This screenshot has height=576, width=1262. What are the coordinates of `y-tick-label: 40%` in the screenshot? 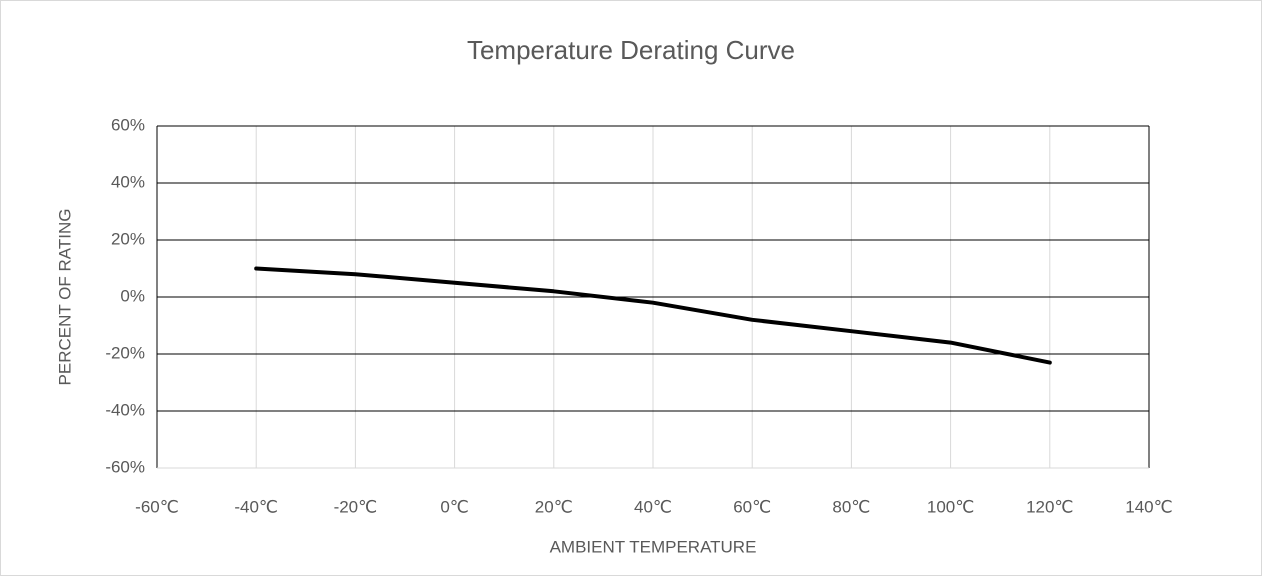 It's located at (128, 181).